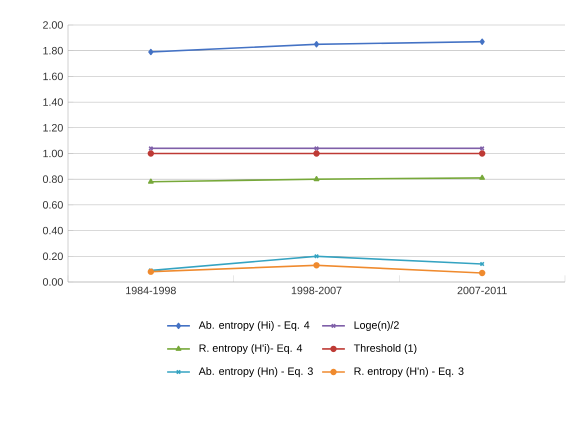 Image resolution: width=575 pixels, height=432 pixels. I want to click on x-tick-label: 1984-1998, so click(151, 290).